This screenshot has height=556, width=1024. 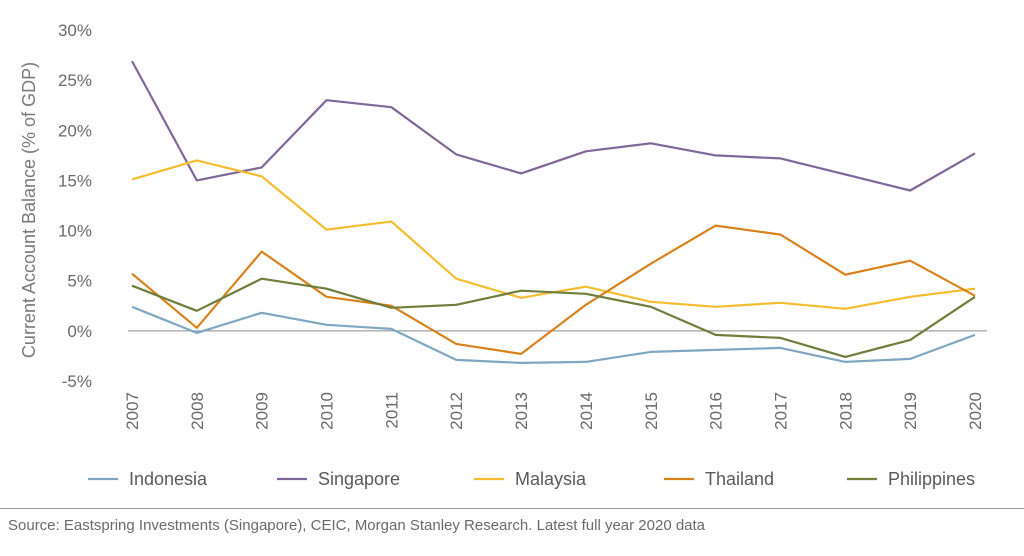 What do you see at coordinates (75, 231) in the screenshot?
I see `y-tick-label: 10%` at bounding box center [75, 231].